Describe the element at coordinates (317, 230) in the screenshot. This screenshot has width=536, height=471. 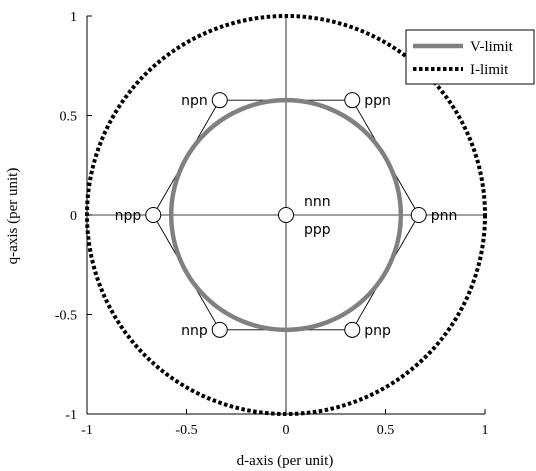
I see `vector-label-ppp: ppp` at that location.